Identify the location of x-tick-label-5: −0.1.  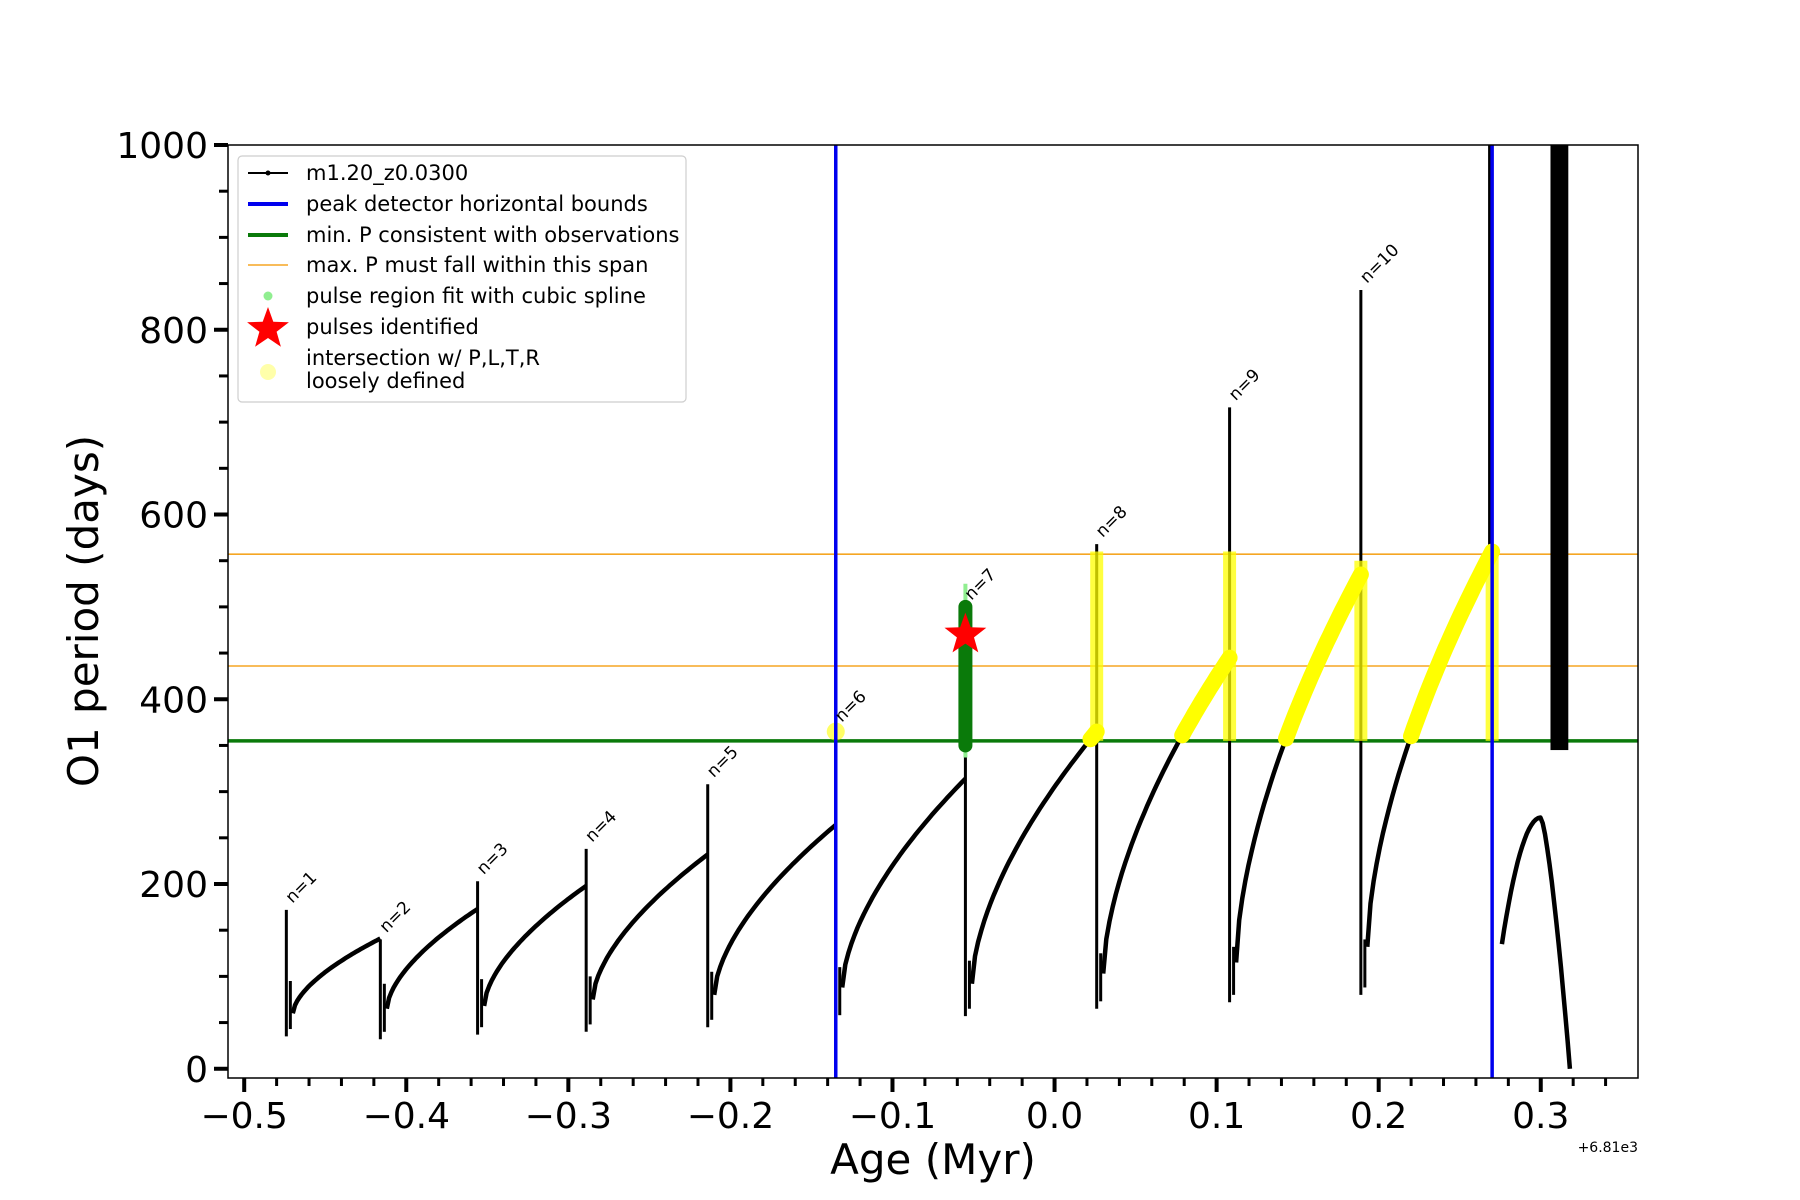
(892, 1116).